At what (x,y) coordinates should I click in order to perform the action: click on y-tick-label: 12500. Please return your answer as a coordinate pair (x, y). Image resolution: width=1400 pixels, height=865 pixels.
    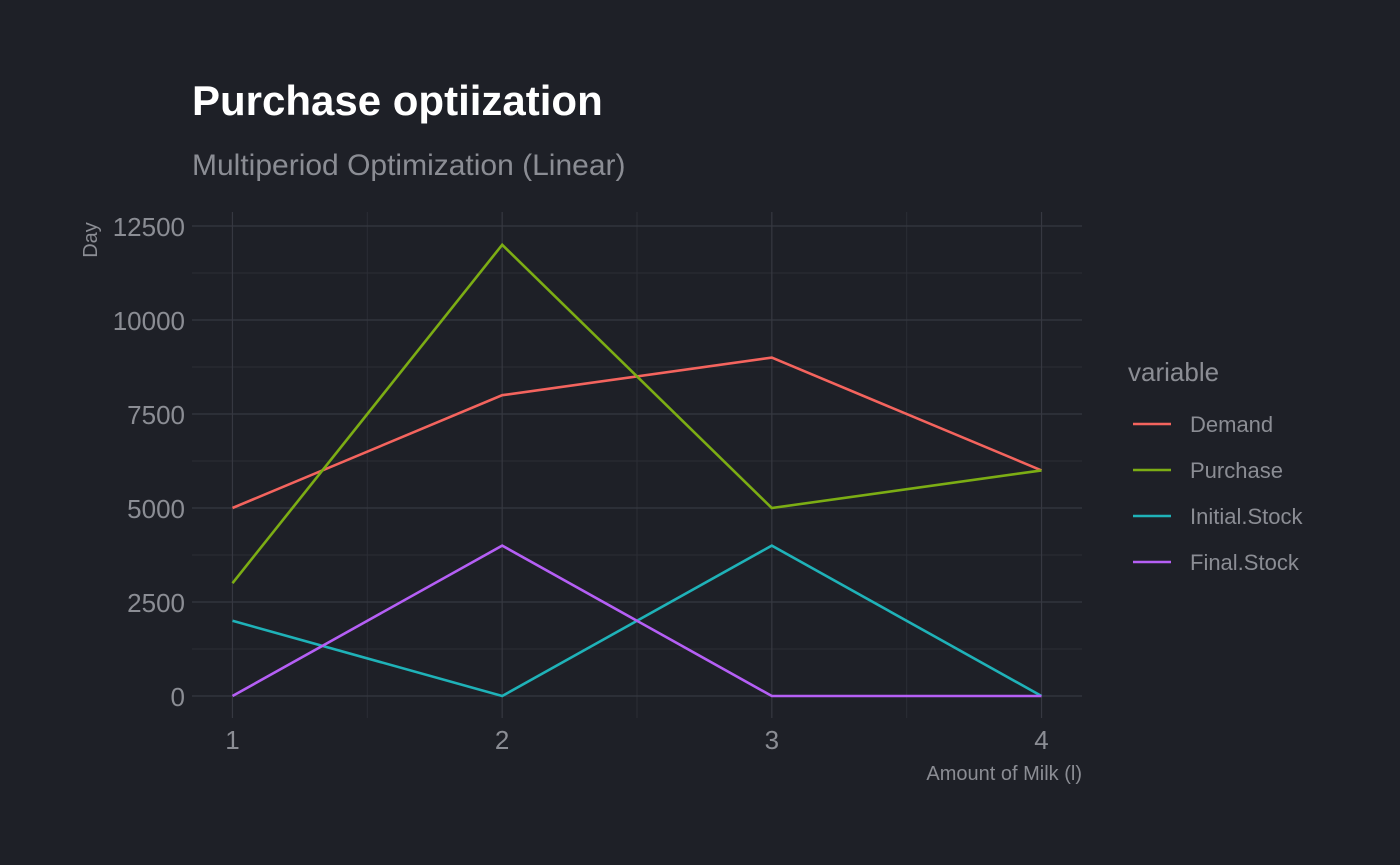
    Looking at the image, I should click on (149, 227).